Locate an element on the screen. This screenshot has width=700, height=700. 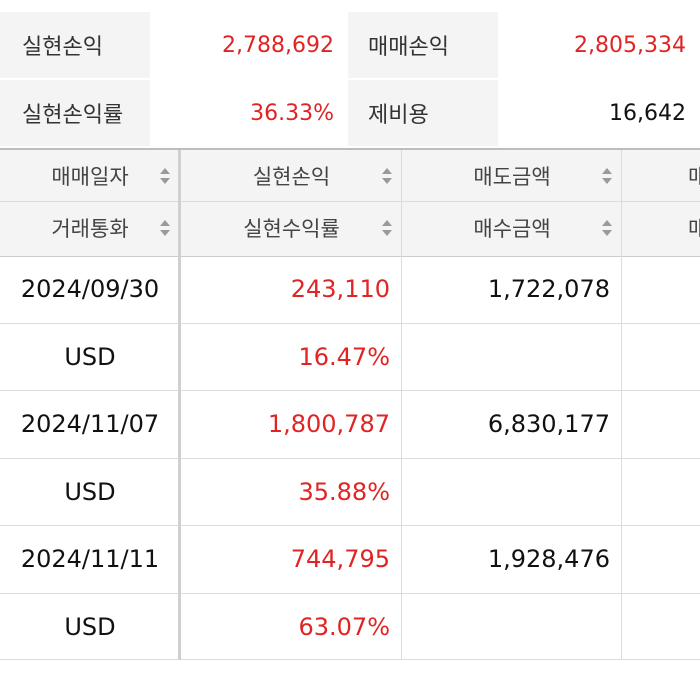
summary-row-2: 실현손익률 36.33% 제비용 16,642 is located at coordinates (350, 113).